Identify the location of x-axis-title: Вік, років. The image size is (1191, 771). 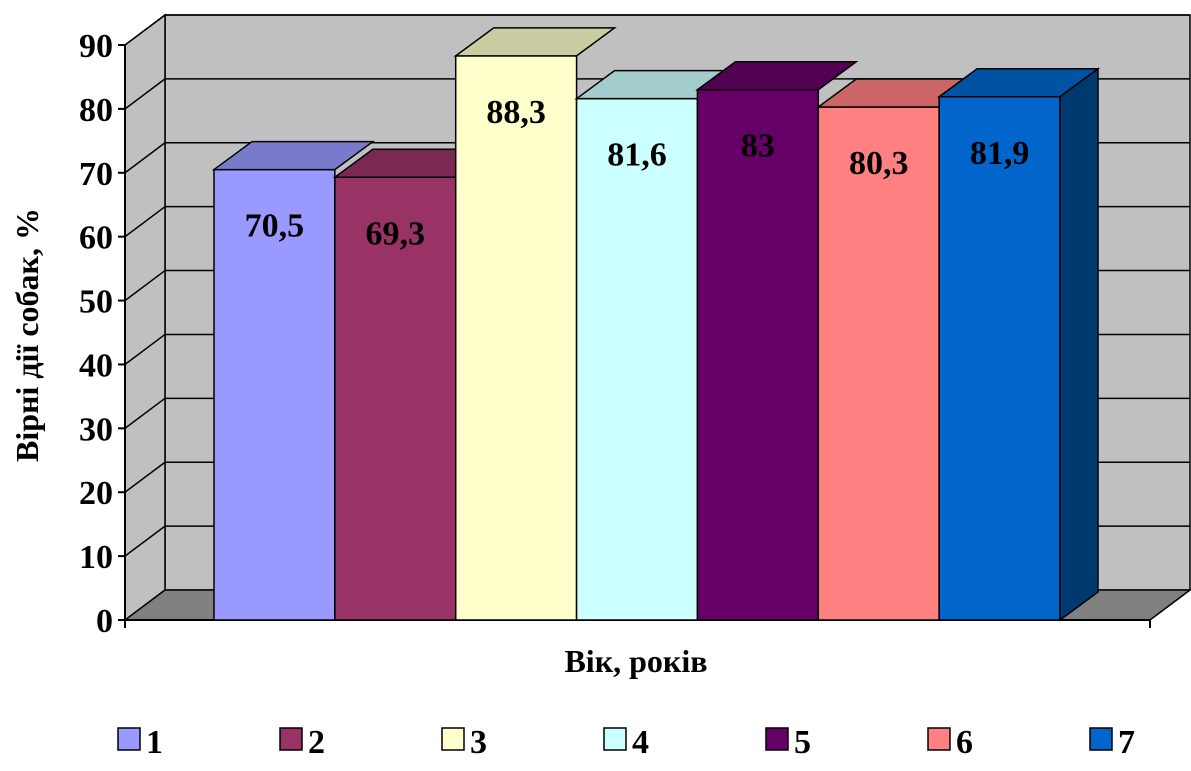
(635, 661).